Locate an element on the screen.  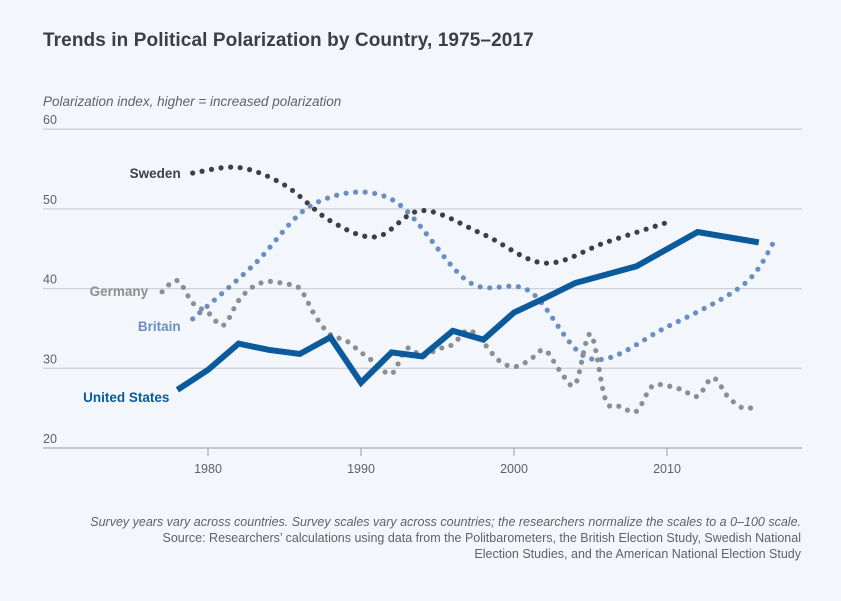
y-tick-labels: 20 30 40 50 60 is located at coordinates (50, 279).